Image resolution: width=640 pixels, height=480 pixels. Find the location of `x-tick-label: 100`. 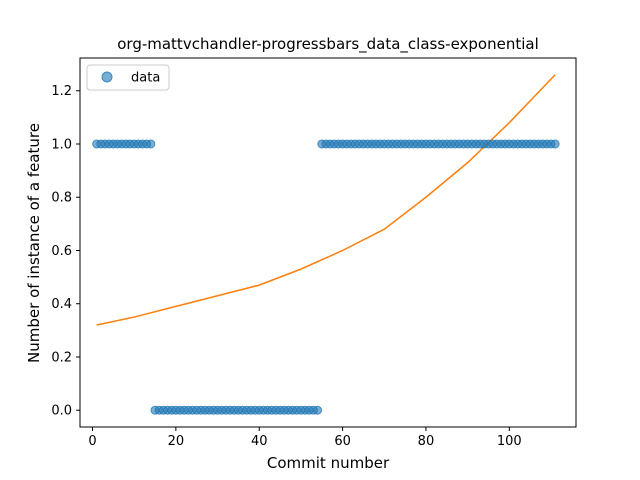

x-tick-label: 100 is located at coordinates (509, 441).